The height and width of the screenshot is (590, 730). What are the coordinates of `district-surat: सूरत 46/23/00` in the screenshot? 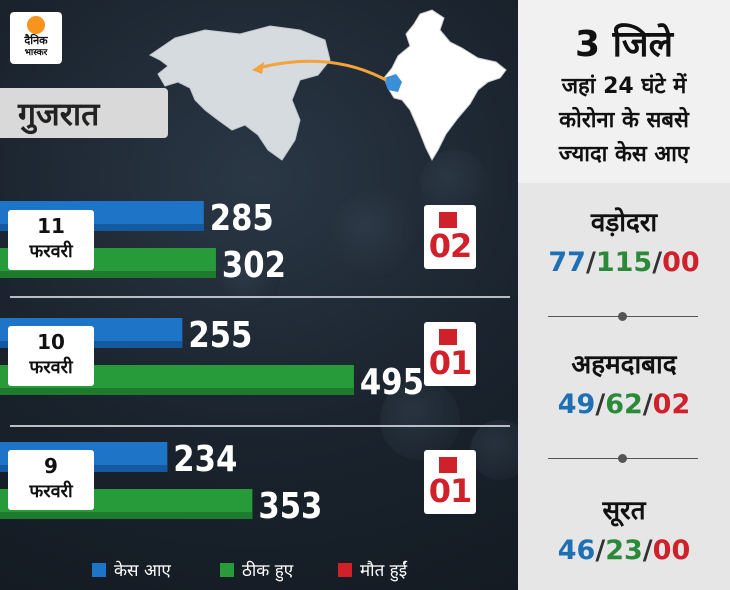 It's located at (624, 528).